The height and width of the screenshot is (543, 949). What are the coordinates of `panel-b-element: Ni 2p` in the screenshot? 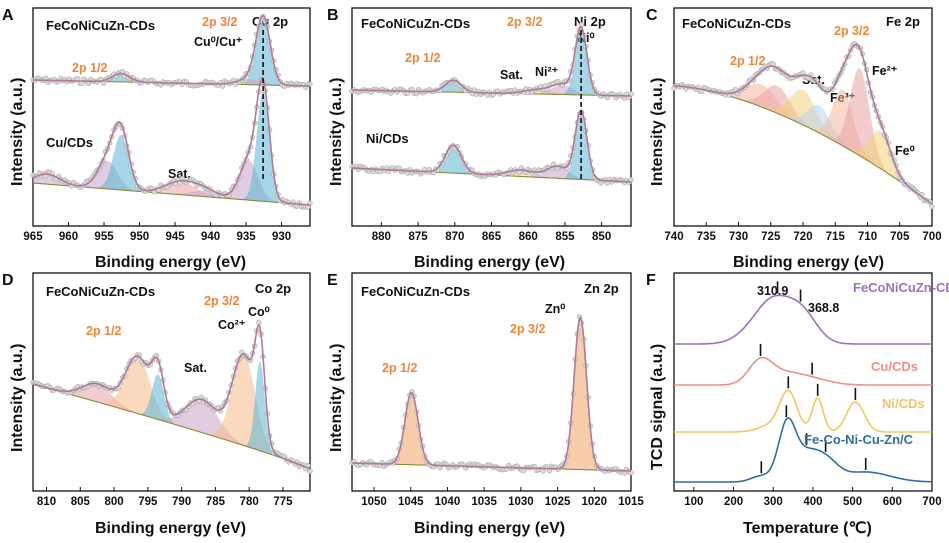 It's located at (590, 21).